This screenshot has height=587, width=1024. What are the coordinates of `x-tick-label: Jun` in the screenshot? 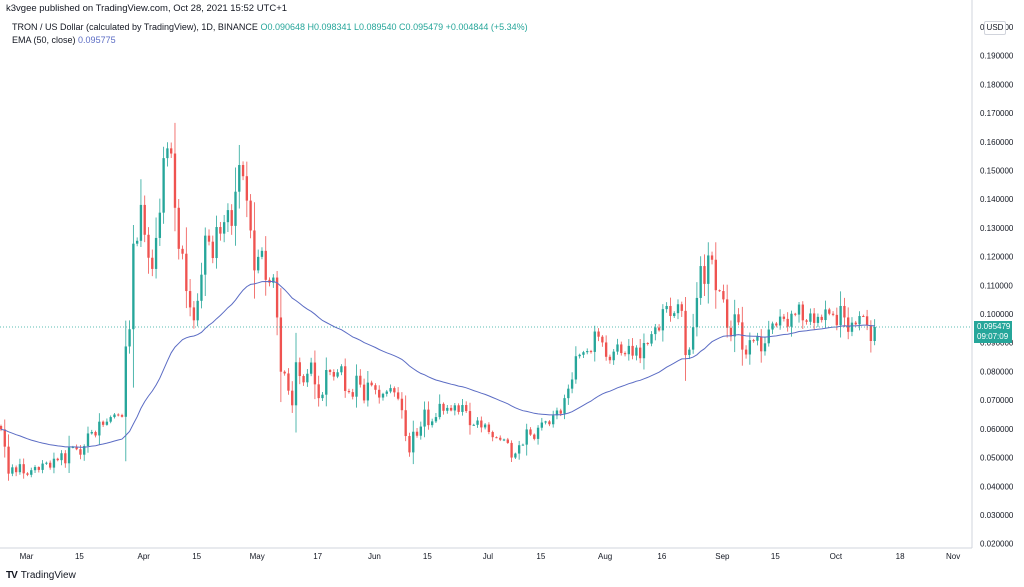 It's located at (374, 556).